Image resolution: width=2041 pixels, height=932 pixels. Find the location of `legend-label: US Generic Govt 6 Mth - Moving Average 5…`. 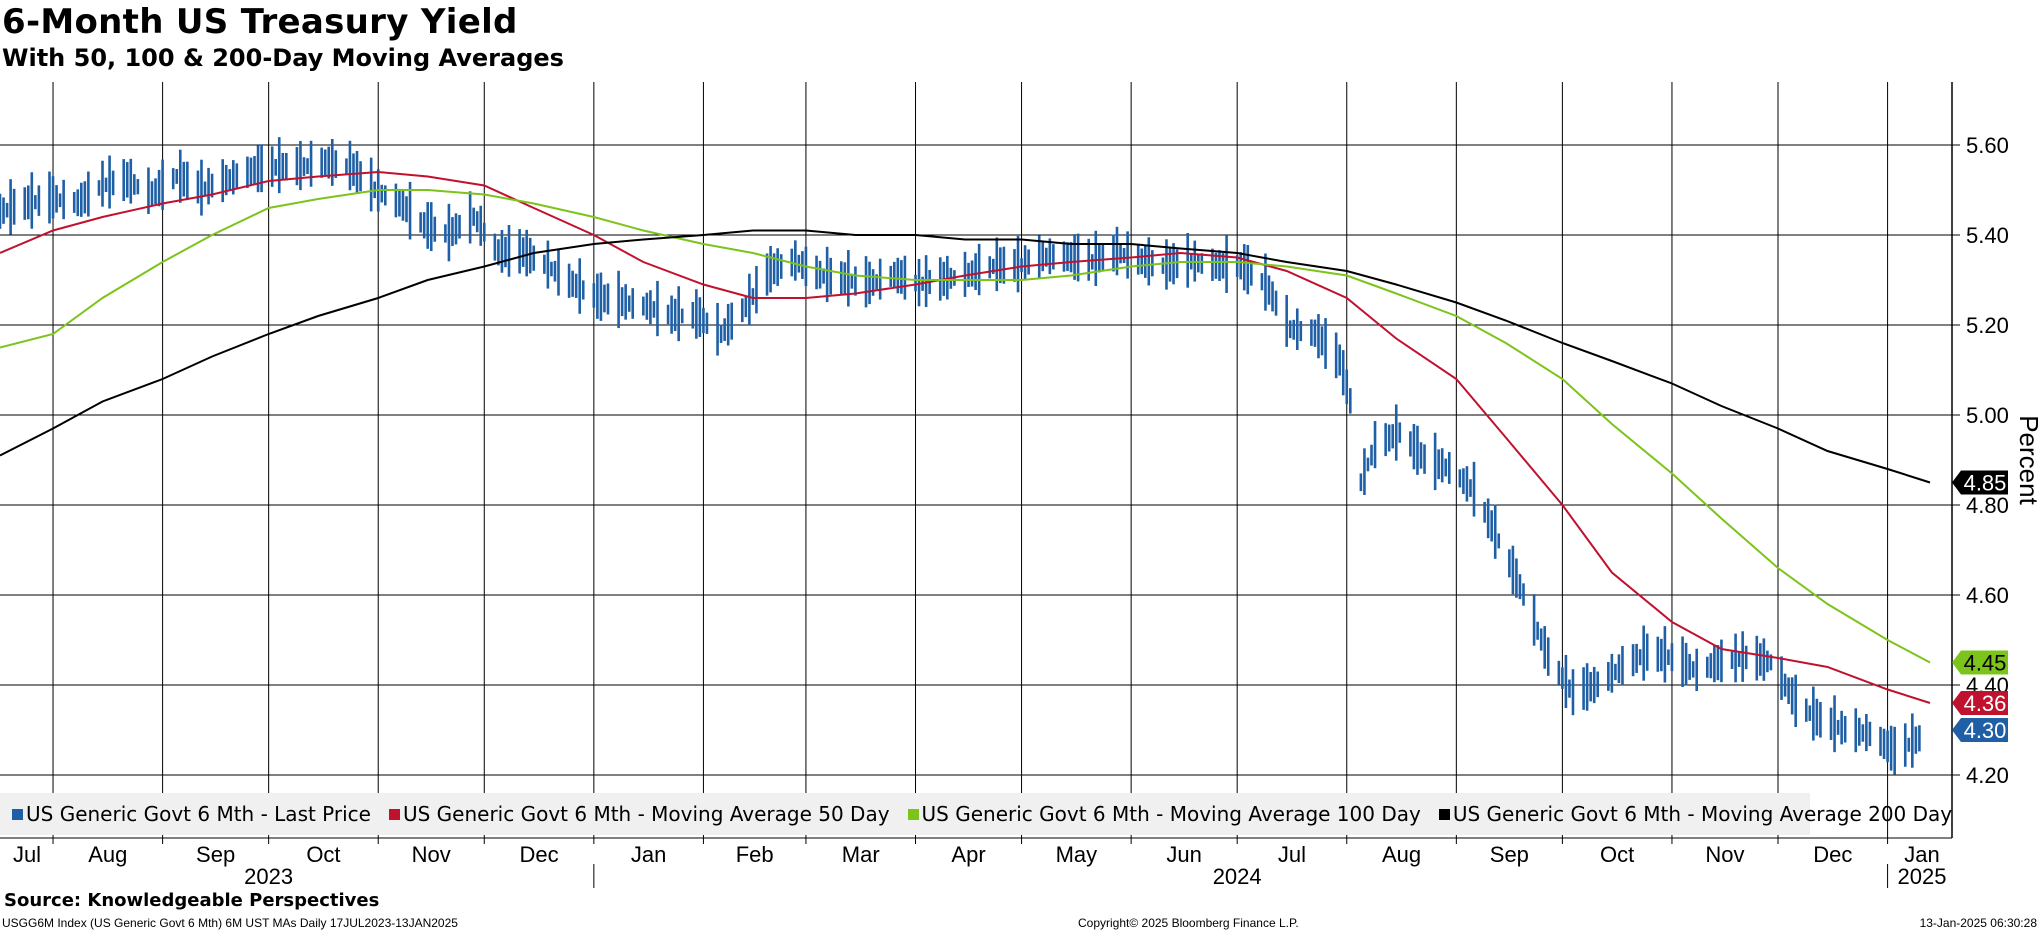

legend-label: US Generic Govt 6 Mth - Moving Average 5… is located at coordinates (646, 814).